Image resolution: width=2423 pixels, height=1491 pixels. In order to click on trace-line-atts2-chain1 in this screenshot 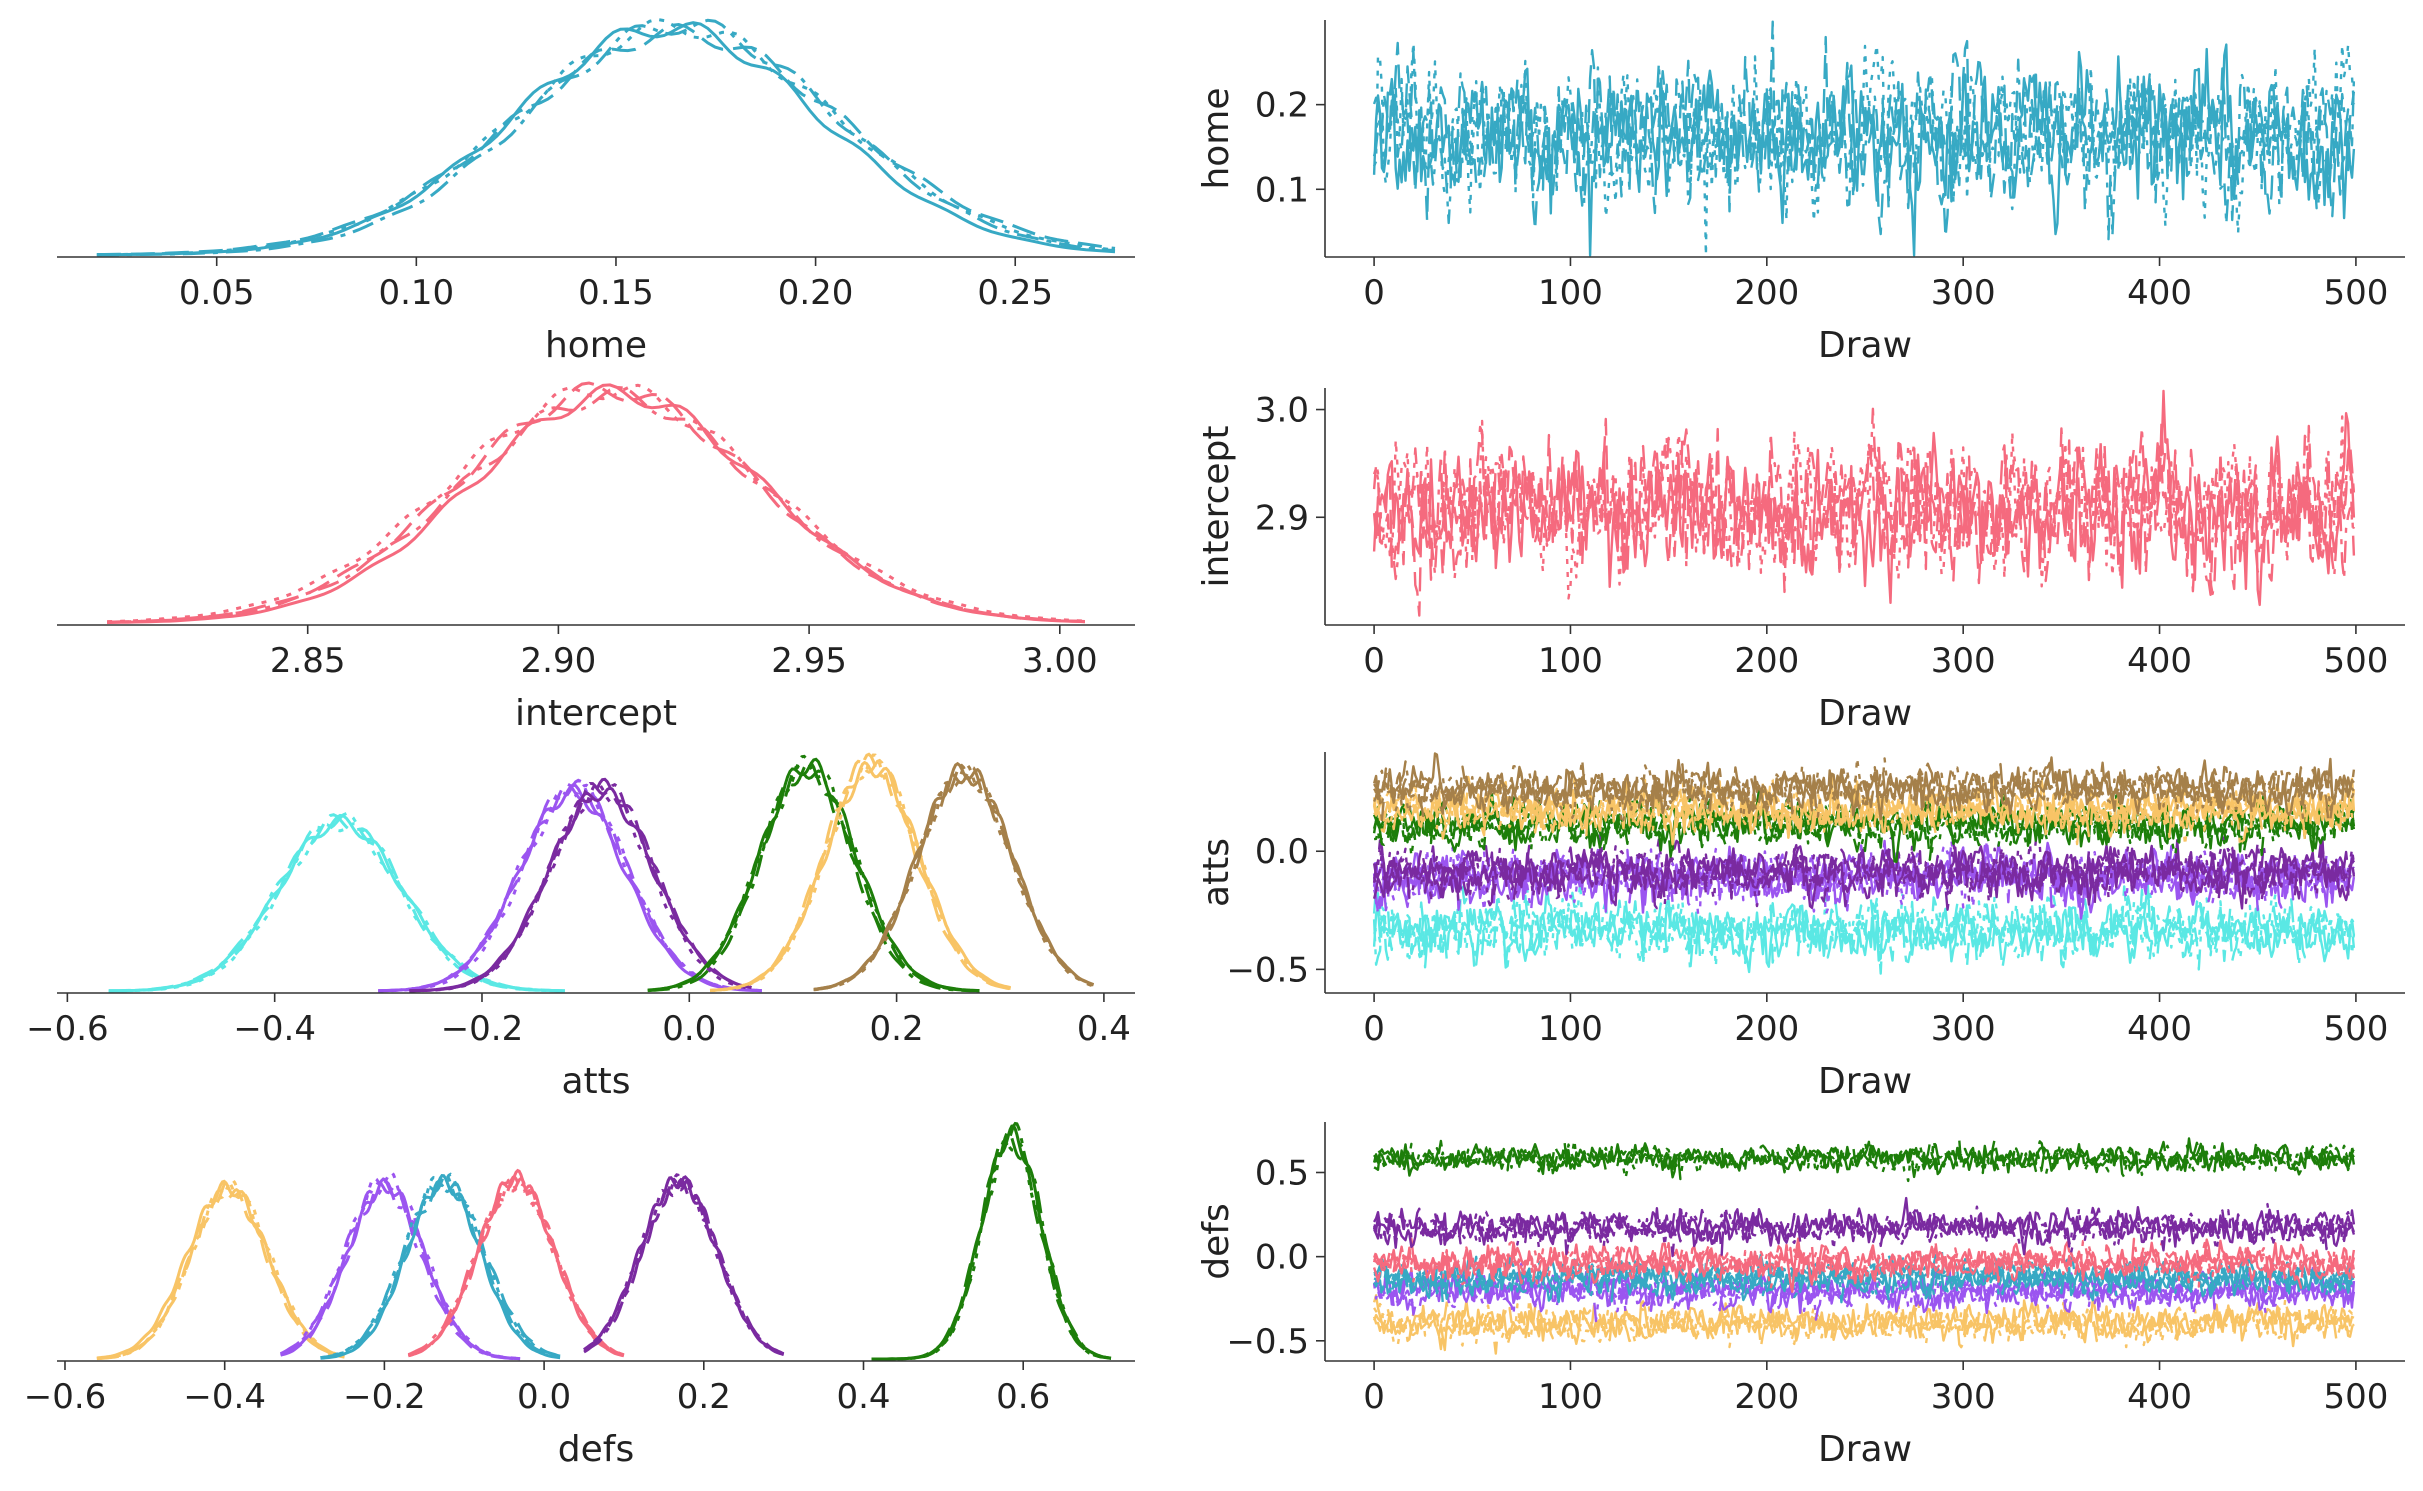, I will do `click(1863, 873)`.